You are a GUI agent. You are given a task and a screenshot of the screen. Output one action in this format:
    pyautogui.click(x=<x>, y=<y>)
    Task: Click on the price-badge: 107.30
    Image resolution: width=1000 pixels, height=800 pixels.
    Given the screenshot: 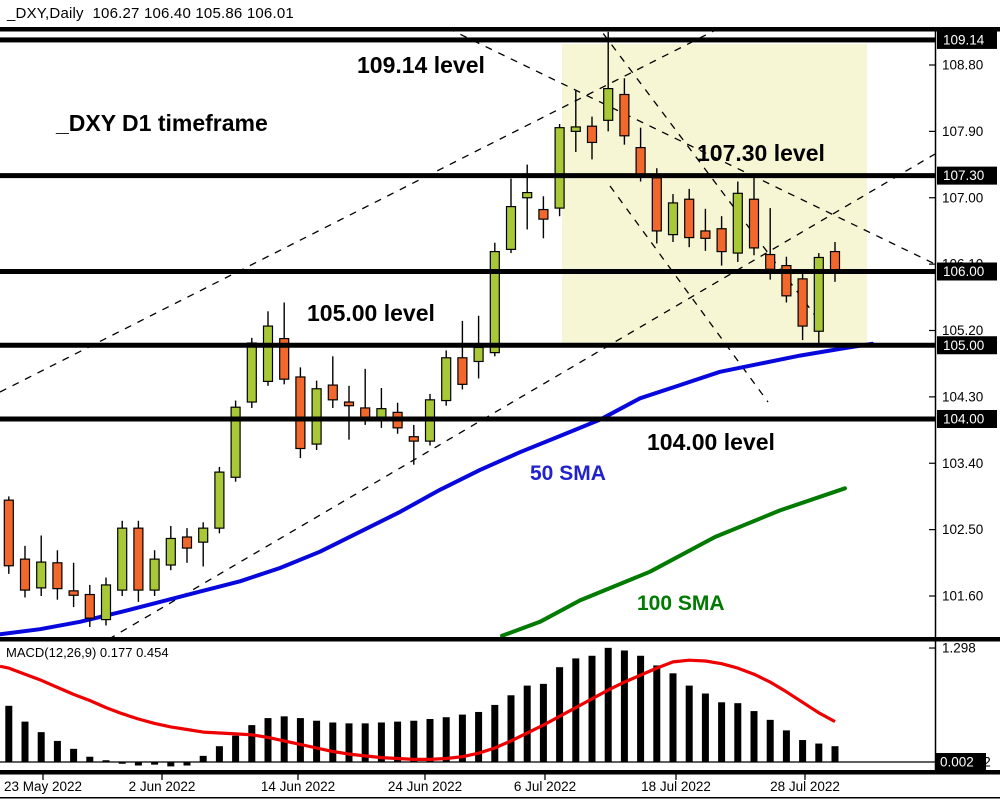 What is the action you would take?
    pyautogui.click(x=967, y=175)
    